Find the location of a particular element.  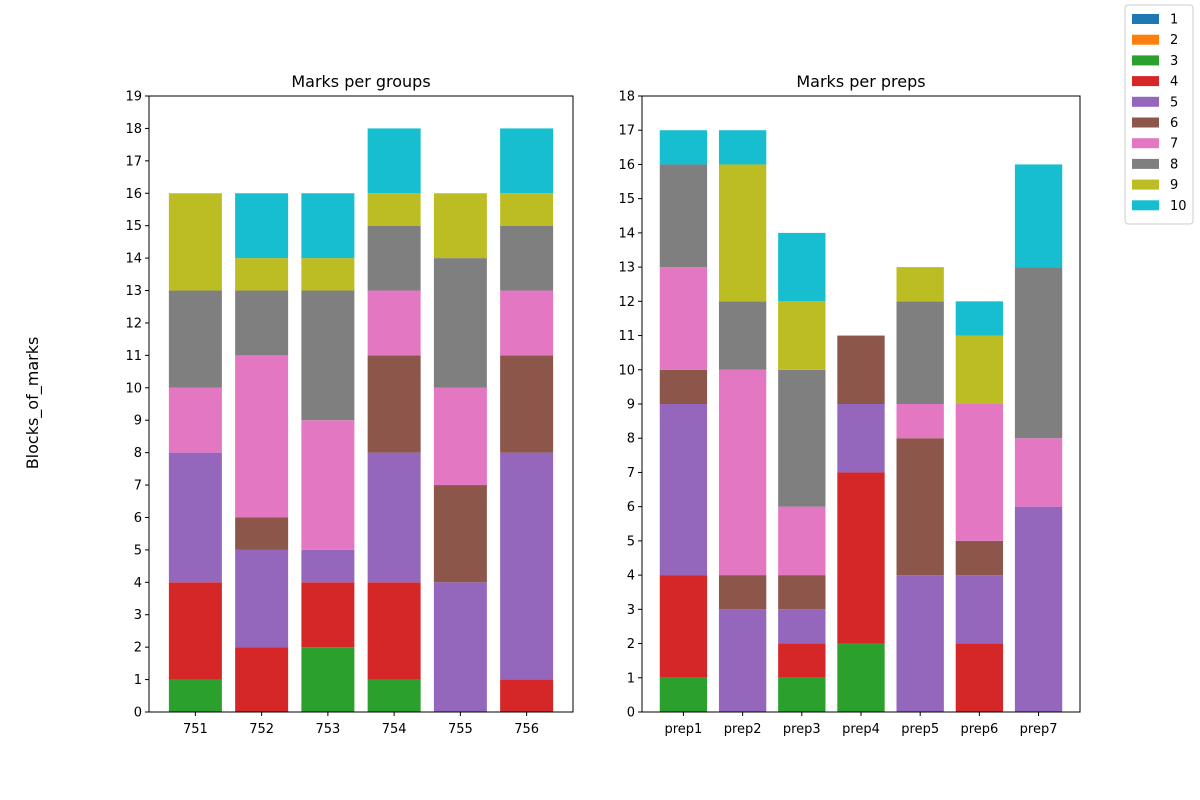

y-tick-label-preps-17: 17 is located at coordinates (626, 131).